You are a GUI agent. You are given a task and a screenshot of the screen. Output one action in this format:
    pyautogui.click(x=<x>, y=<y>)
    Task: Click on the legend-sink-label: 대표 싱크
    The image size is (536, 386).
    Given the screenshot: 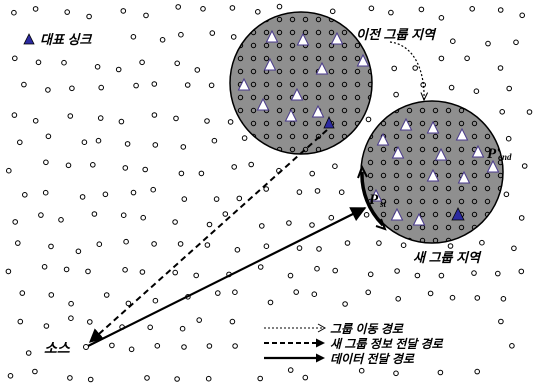 What is the action you would take?
    pyautogui.click(x=66, y=39)
    